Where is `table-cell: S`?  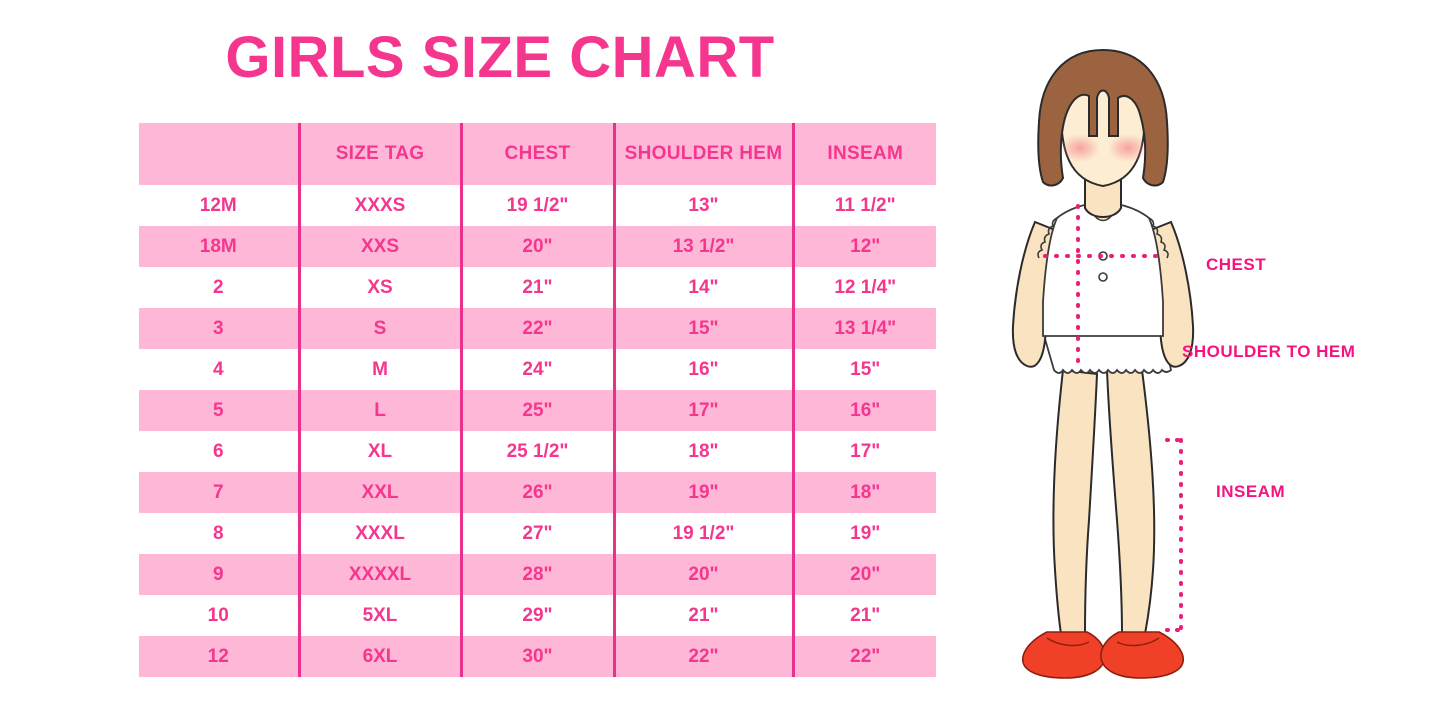 table-cell: S is located at coordinates (379, 328).